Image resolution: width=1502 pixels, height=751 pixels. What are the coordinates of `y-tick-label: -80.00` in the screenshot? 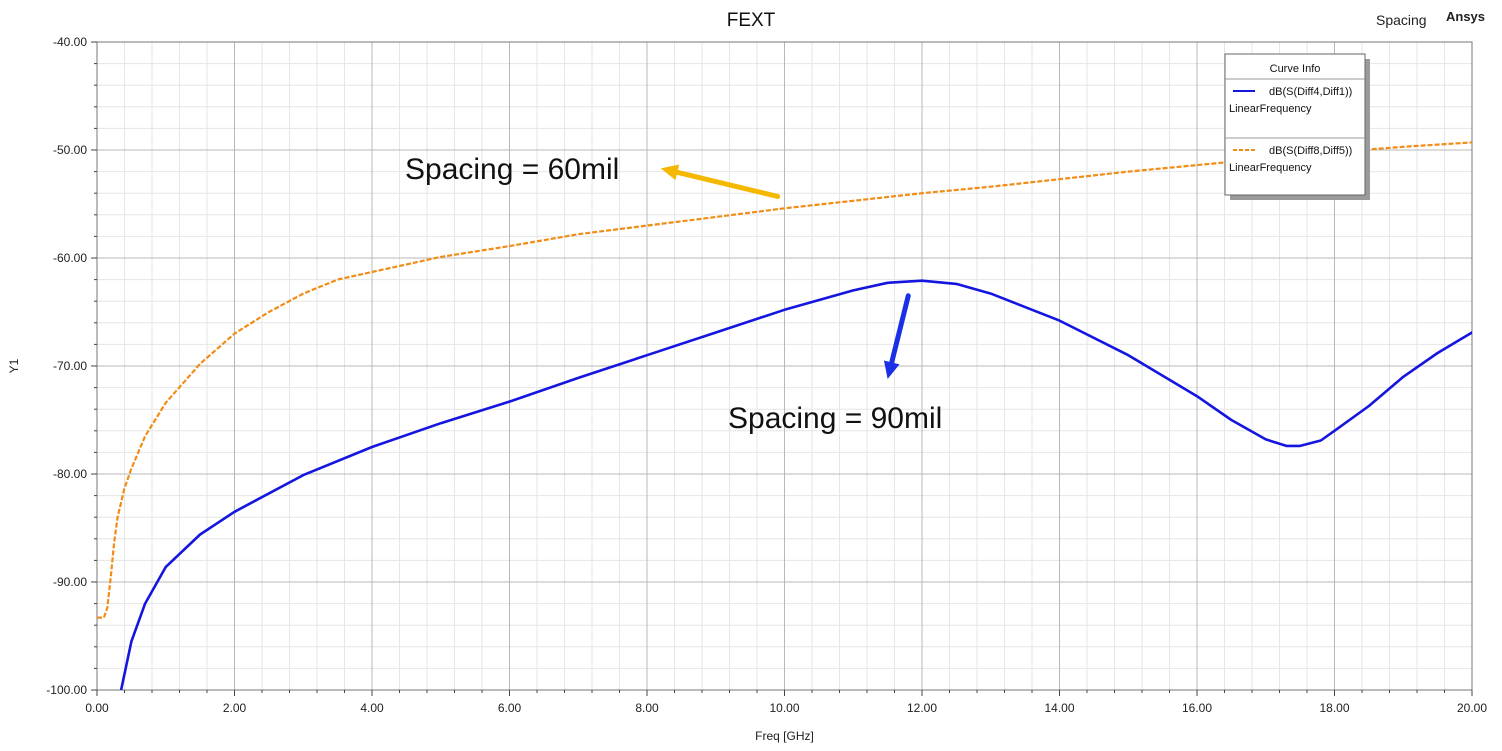 It's located at (70, 474).